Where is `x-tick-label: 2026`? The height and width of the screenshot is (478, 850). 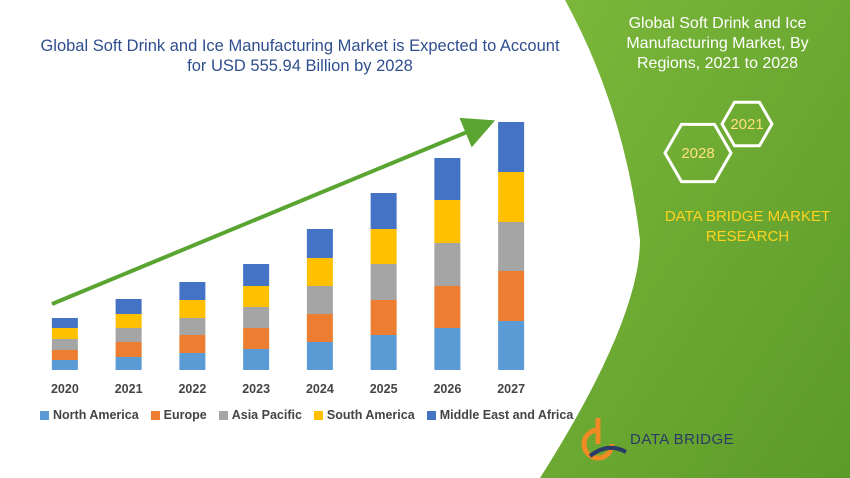 x-tick-label: 2026 is located at coordinates (447, 389).